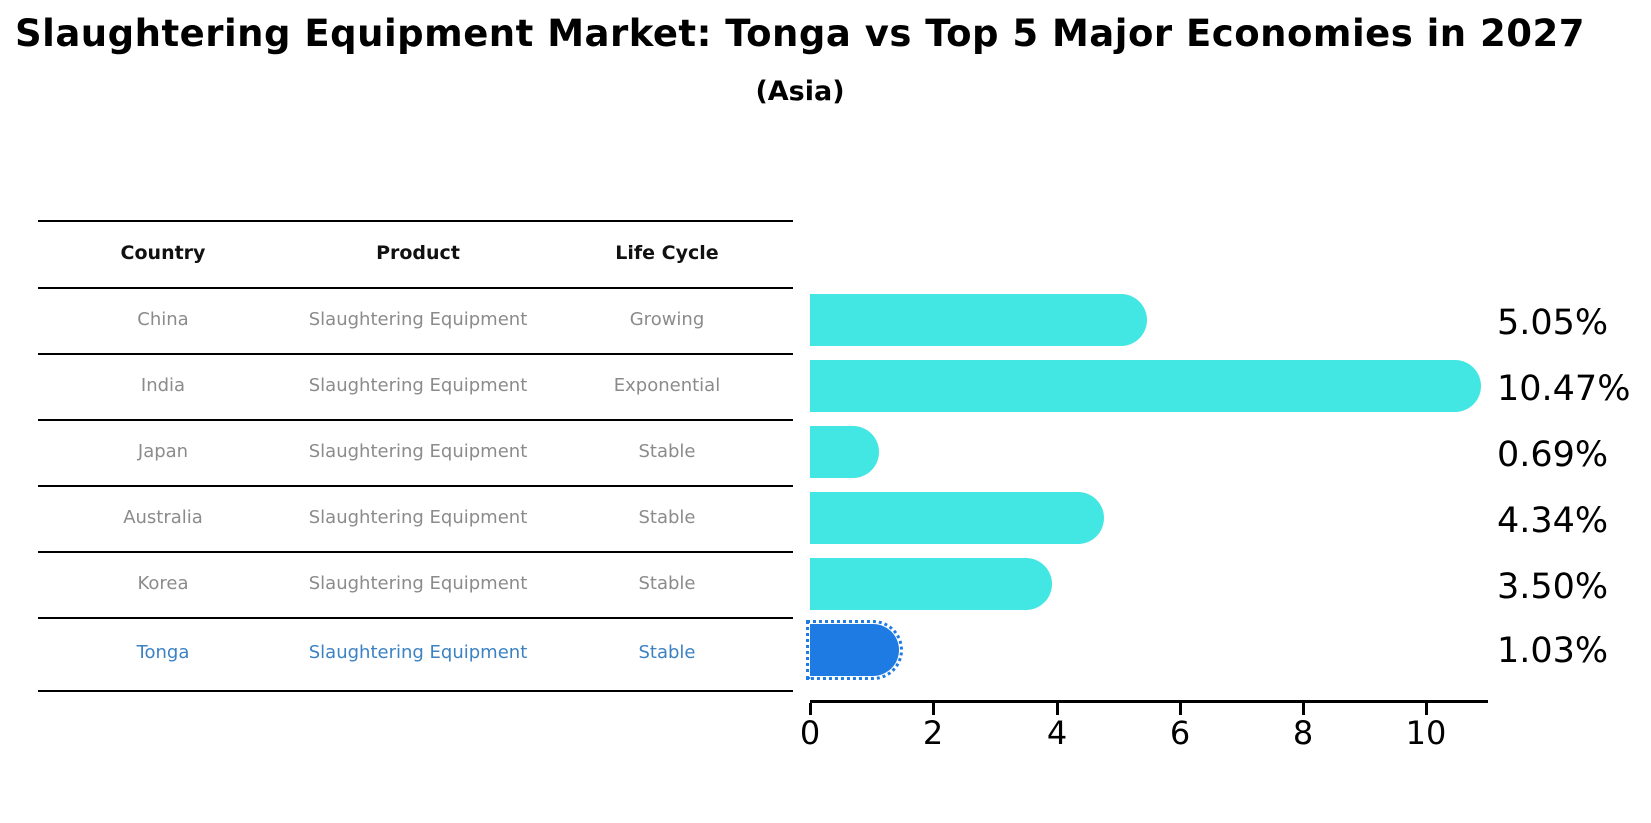 The width and height of the screenshot is (1651, 823). What do you see at coordinates (957, 518) in the screenshot?
I see `bar-australia` at bounding box center [957, 518].